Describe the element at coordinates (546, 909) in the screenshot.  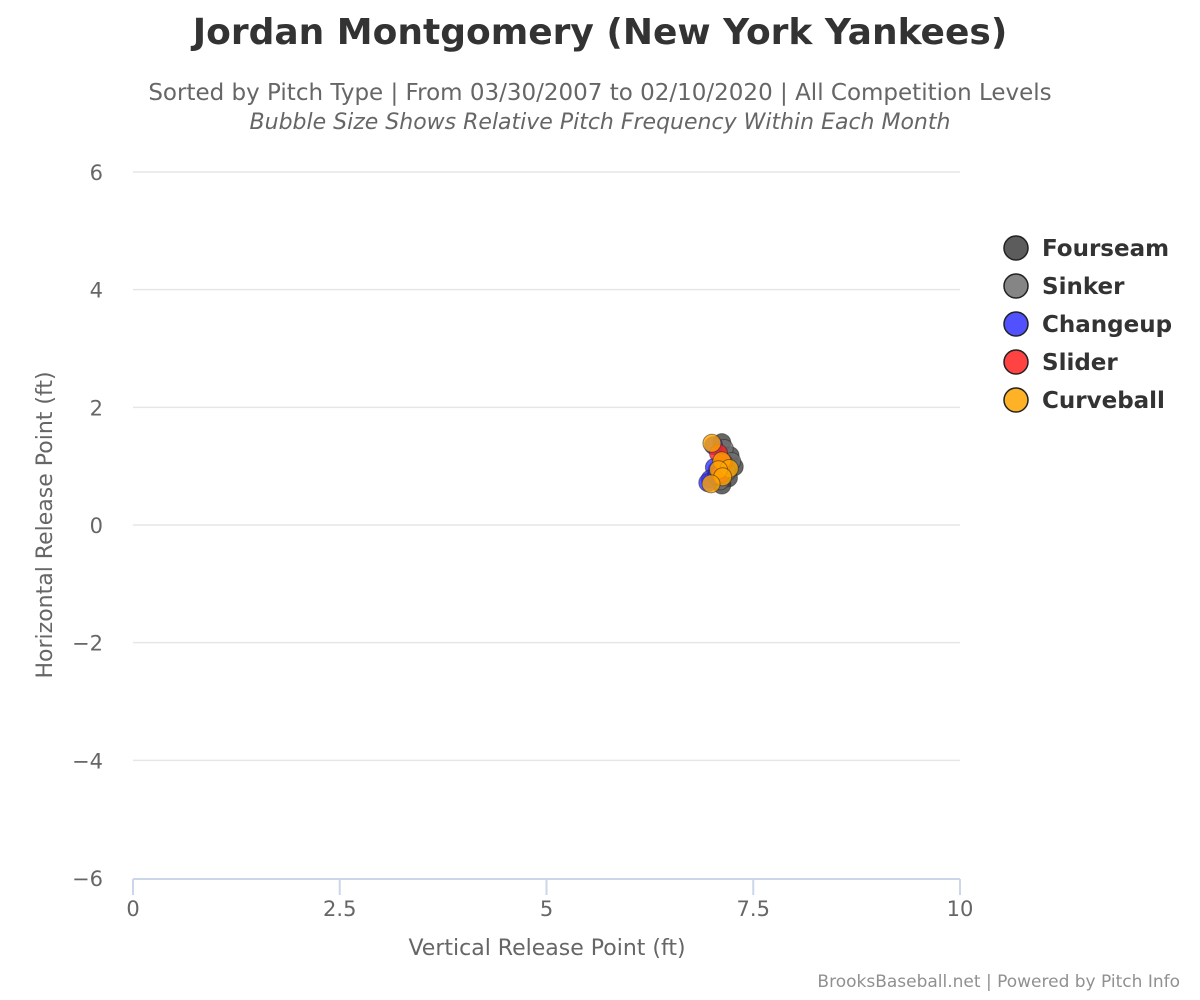
I see `x-tick-label: 5` at that location.